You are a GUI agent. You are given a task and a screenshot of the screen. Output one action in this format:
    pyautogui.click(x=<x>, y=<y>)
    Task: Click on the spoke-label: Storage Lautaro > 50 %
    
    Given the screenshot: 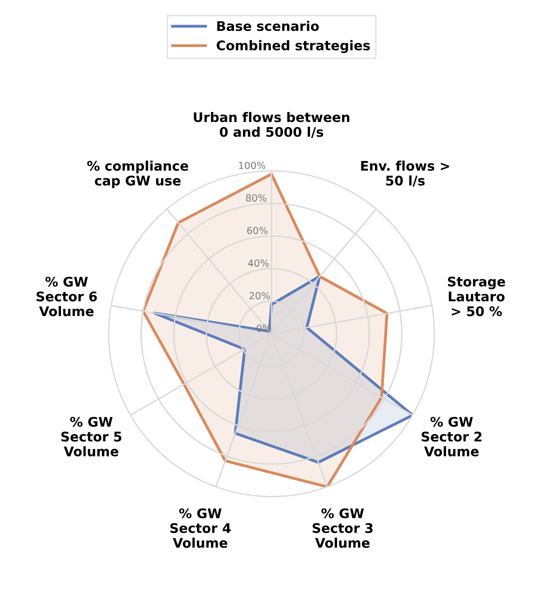 What is the action you would take?
    pyautogui.click(x=477, y=296)
    